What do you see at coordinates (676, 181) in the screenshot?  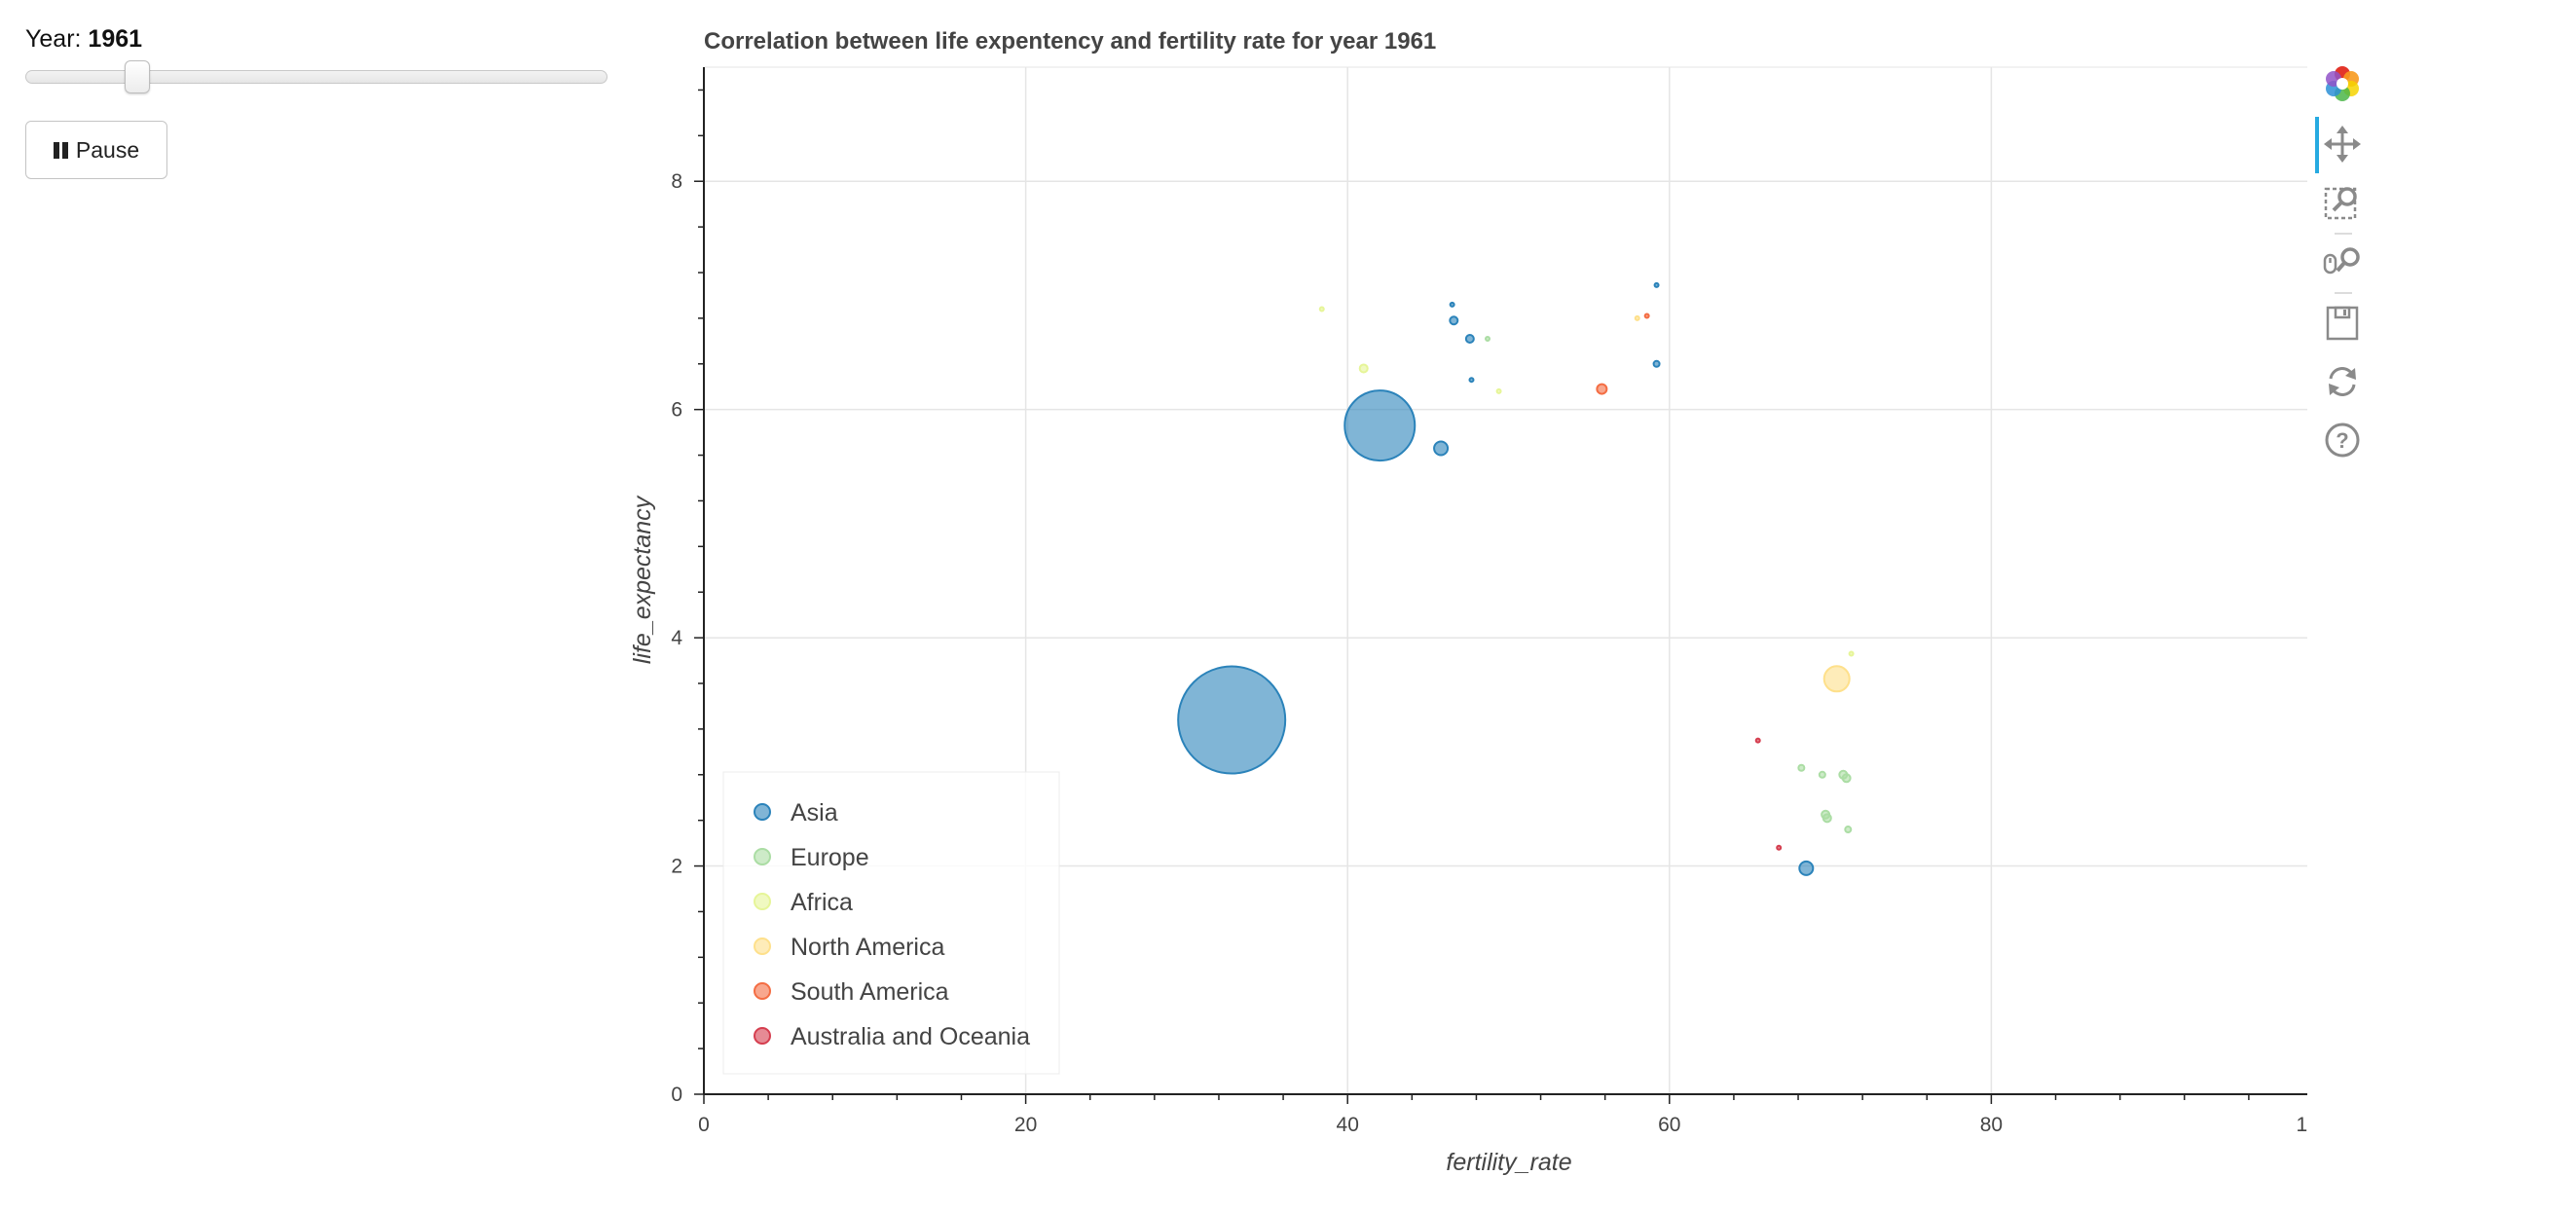 I see `y-tick-label: 8` at bounding box center [676, 181].